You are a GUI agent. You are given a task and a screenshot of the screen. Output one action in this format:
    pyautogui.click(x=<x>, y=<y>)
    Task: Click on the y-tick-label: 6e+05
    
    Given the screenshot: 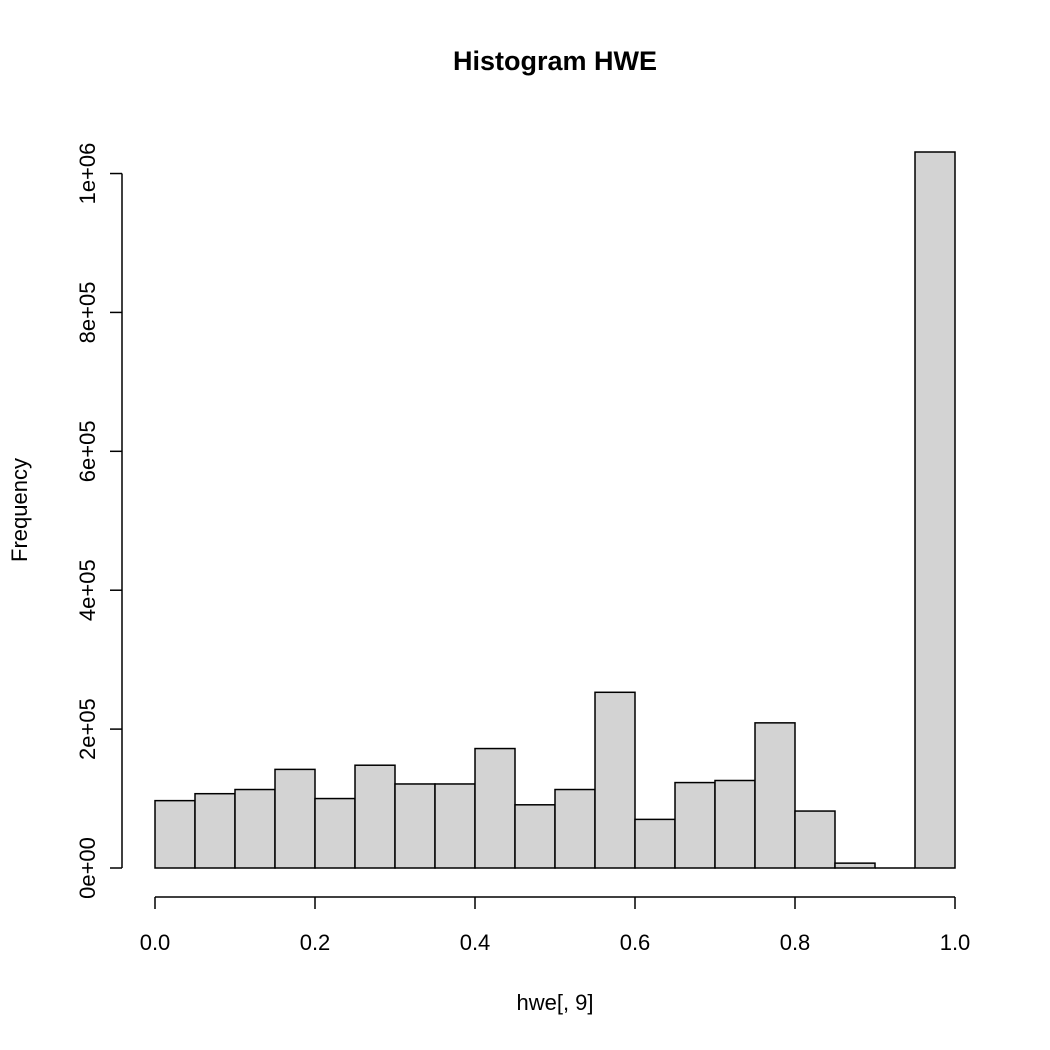 What is the action you would take?
    pyautogui.click(x=87, y=451)
    